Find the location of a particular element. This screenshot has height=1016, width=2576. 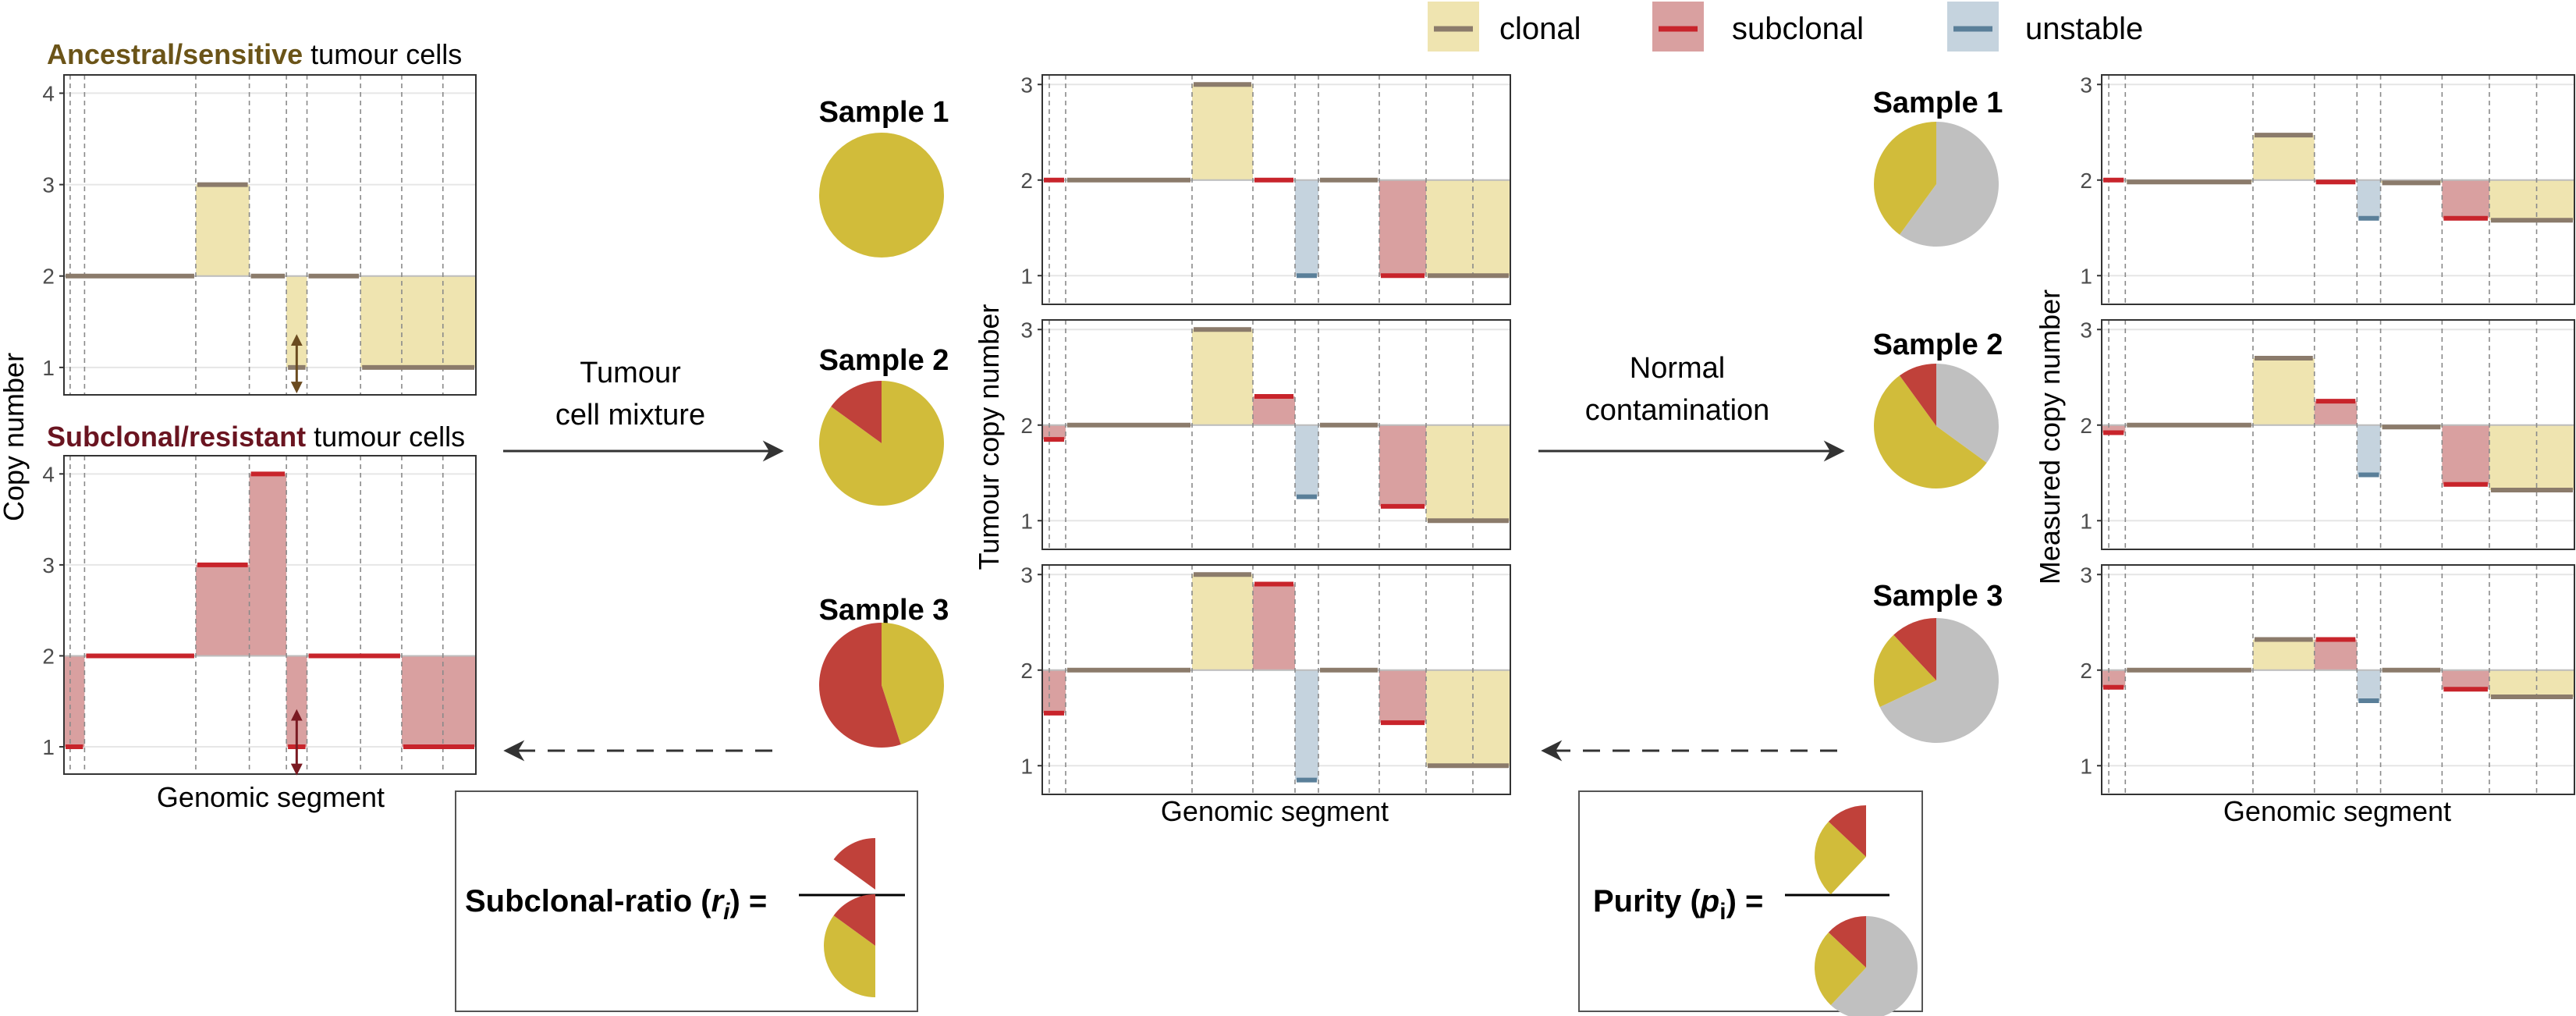

tumour-sample-2-ytick-label: 3 is located at coordinates (1026, 330).